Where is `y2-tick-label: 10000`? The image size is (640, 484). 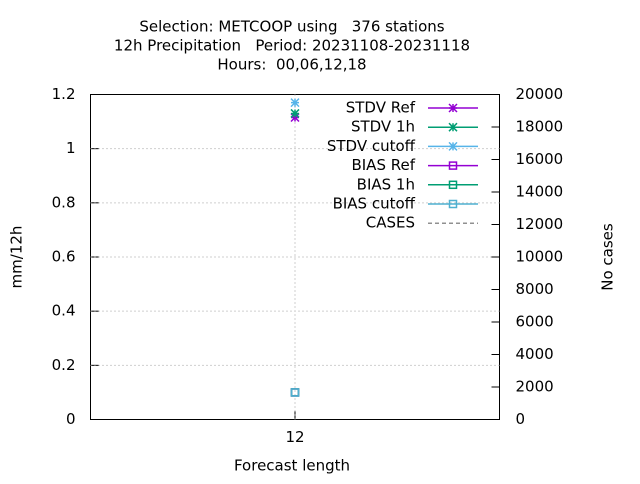
y2-tick-label: 10000 is located at coordinates (540, 257).